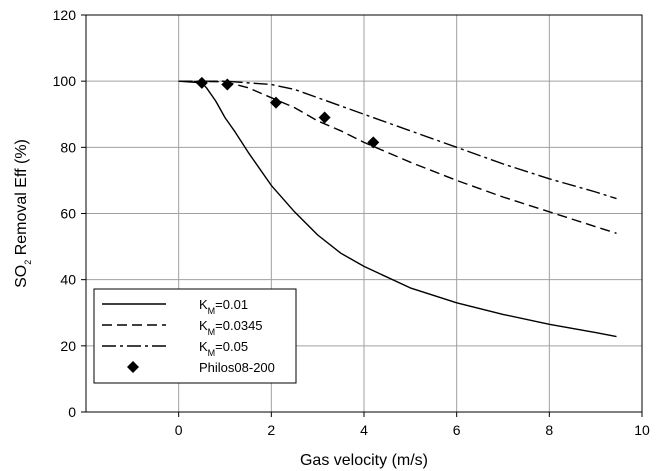 The height and width of the screenshot is (471, 667). I want to click on y-axis-title-pre: SO, so click(21, 276).